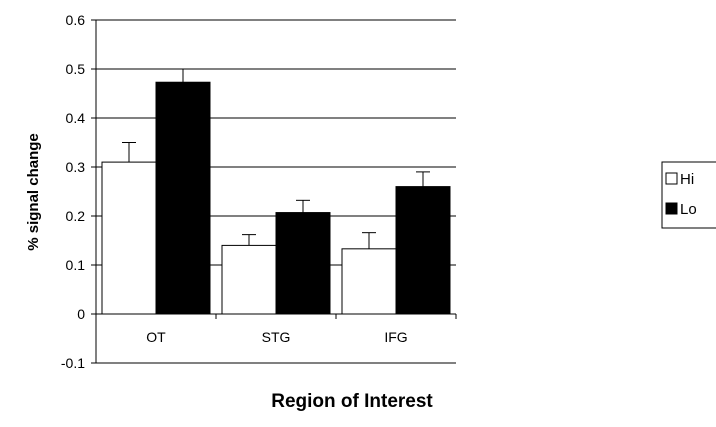  Describe the element at coordinates (76, 265) in the screenshot. I see `y-tick-label: 0.1` at that location.